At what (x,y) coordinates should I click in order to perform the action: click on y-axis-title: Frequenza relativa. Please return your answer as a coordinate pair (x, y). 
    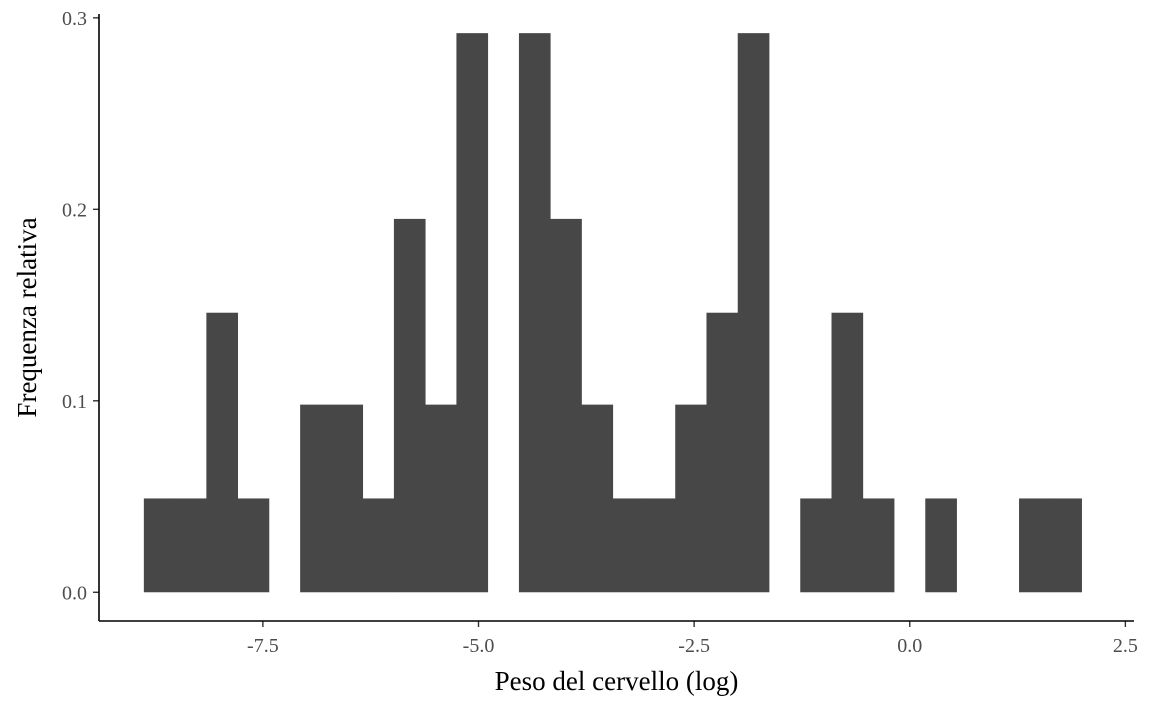
    Looking at the image, I should click on (27, 317).